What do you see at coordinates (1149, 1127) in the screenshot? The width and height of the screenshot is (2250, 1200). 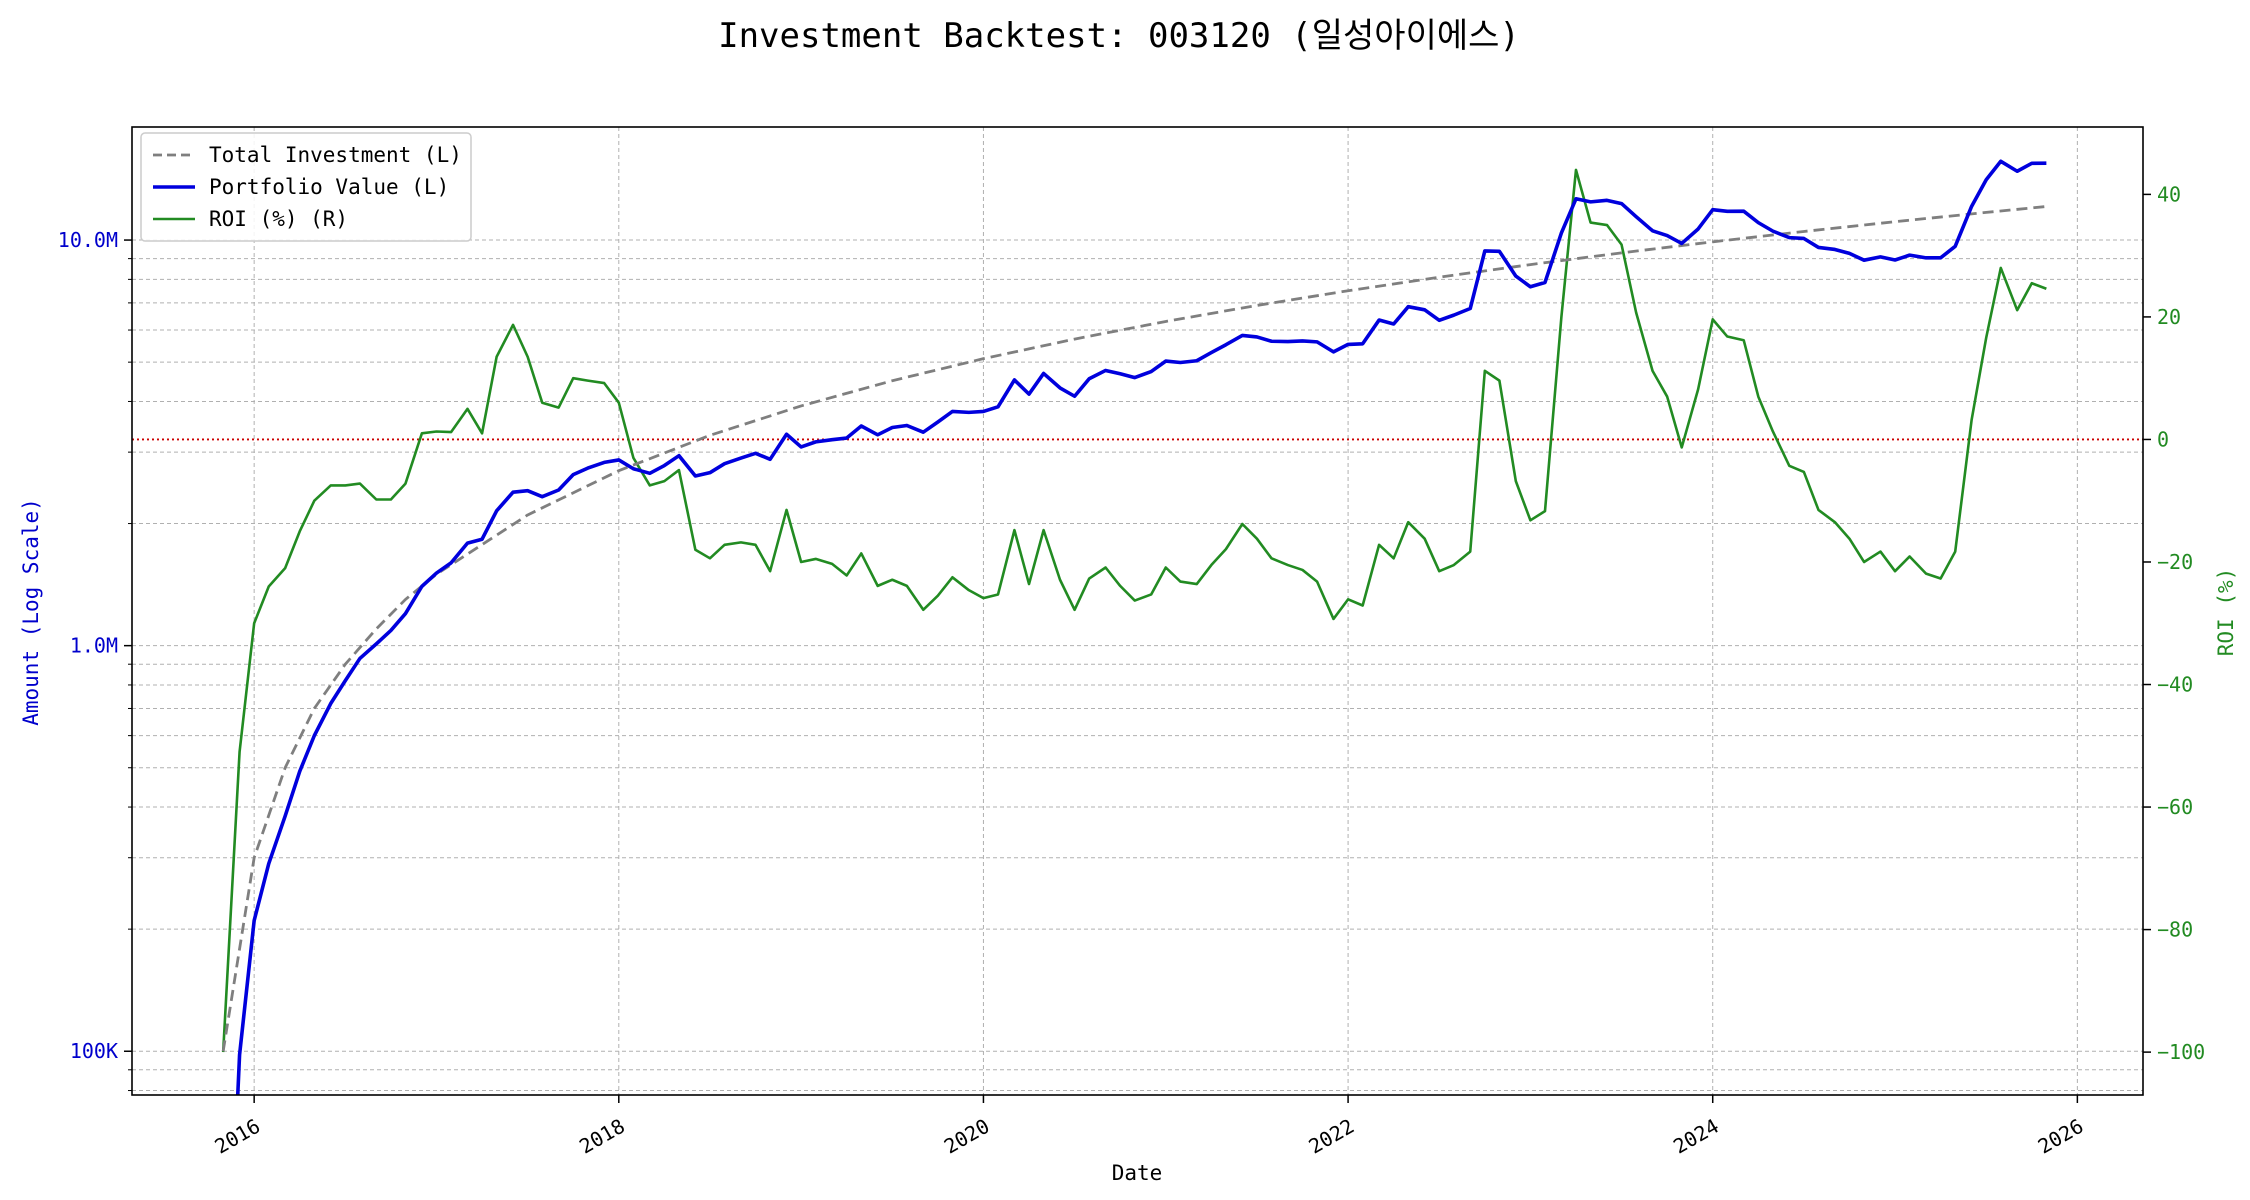 I see `x-axis: 2016 2018 2020 2022 2024 2026` at bounding box center [1149, 1127].